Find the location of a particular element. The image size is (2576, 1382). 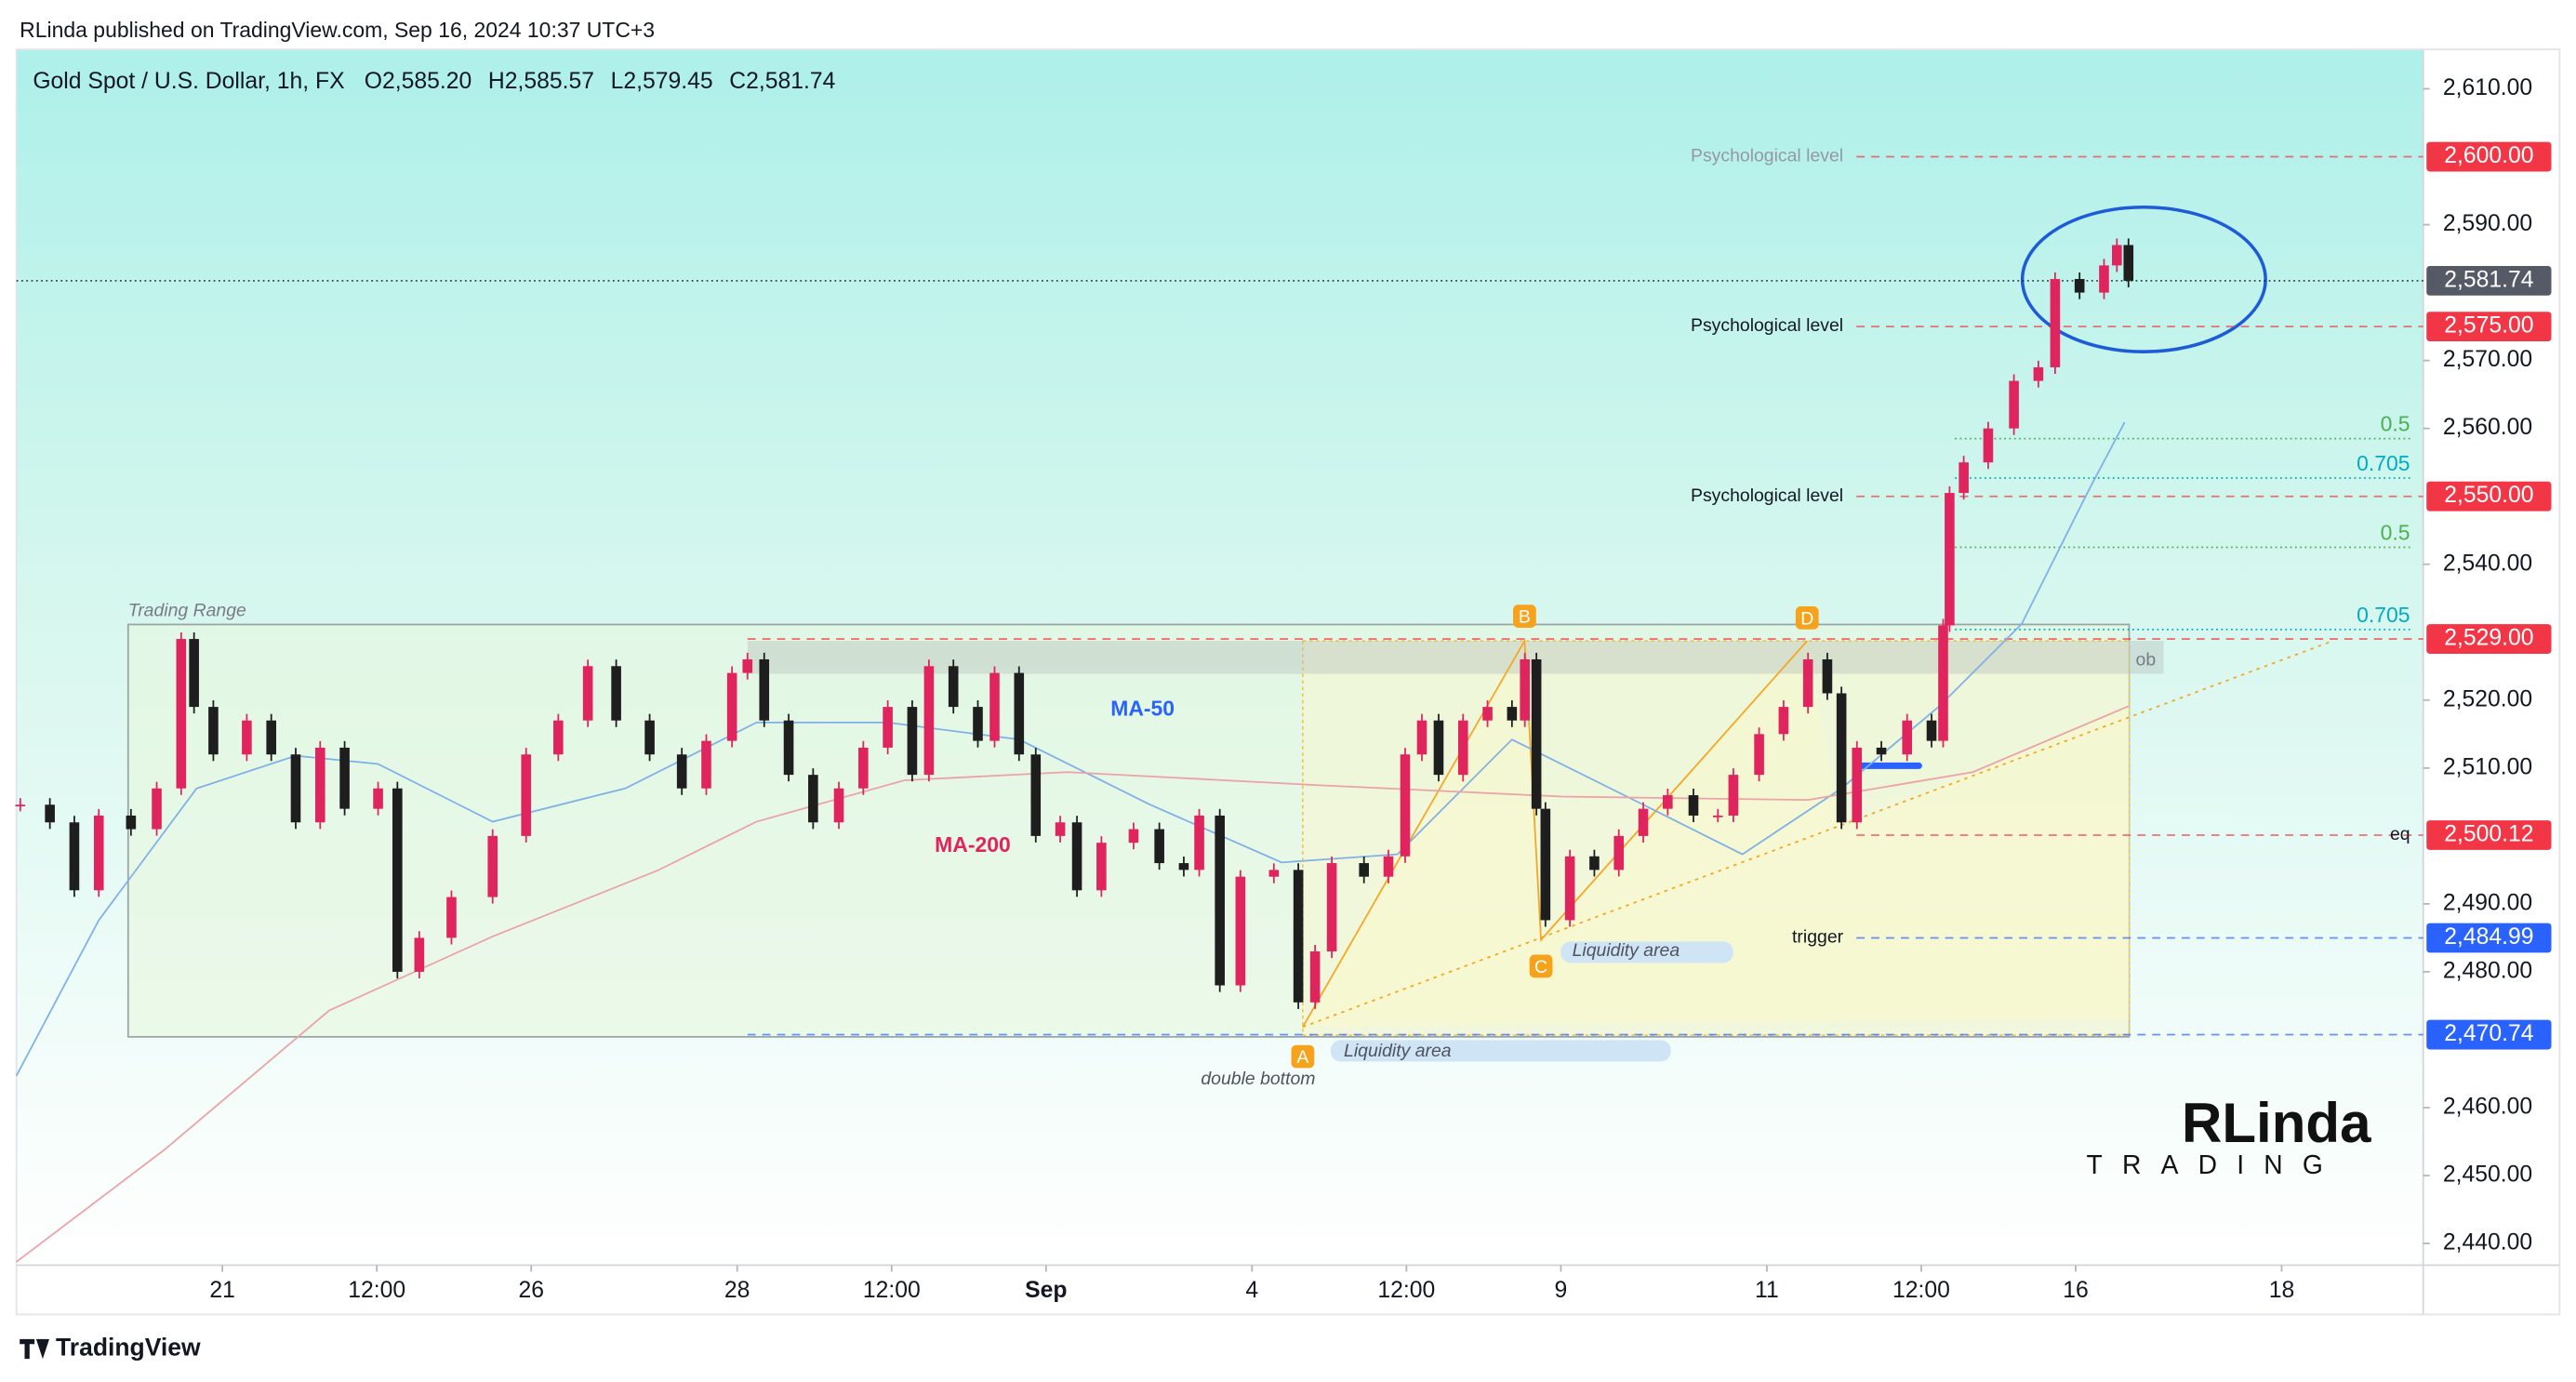

ohlc-value: 2,585.57 is located at coordinates (549, 81).